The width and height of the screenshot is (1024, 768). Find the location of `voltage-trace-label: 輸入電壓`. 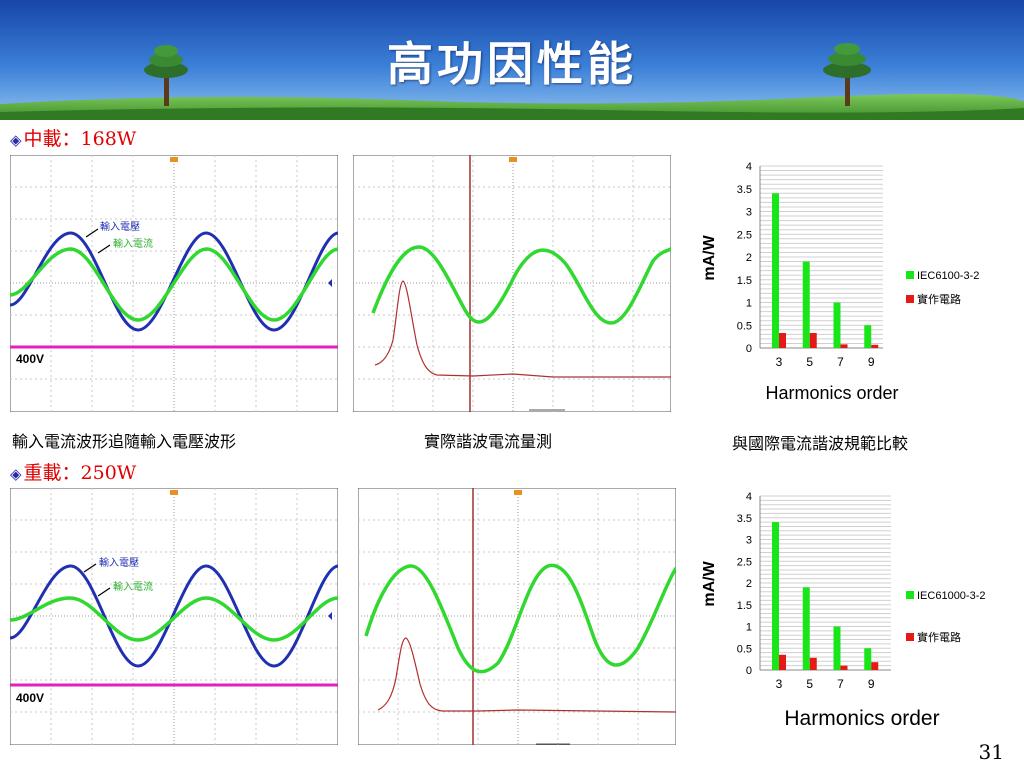

voltage-trace-label: 輸入電壓 is located at coordinates (119, 562).